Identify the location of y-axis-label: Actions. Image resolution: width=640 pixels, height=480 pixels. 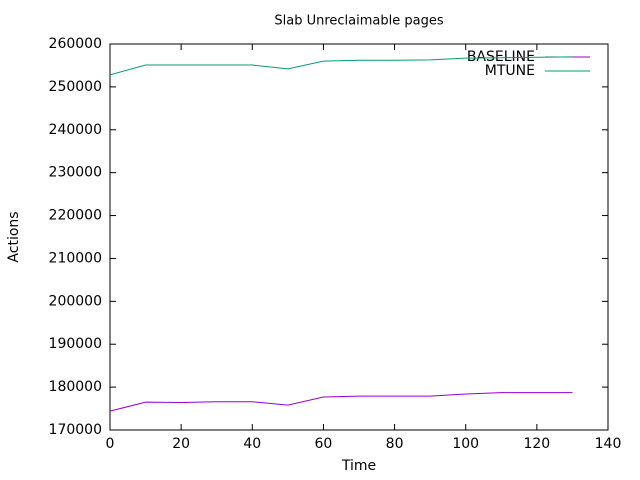
(14, 236).